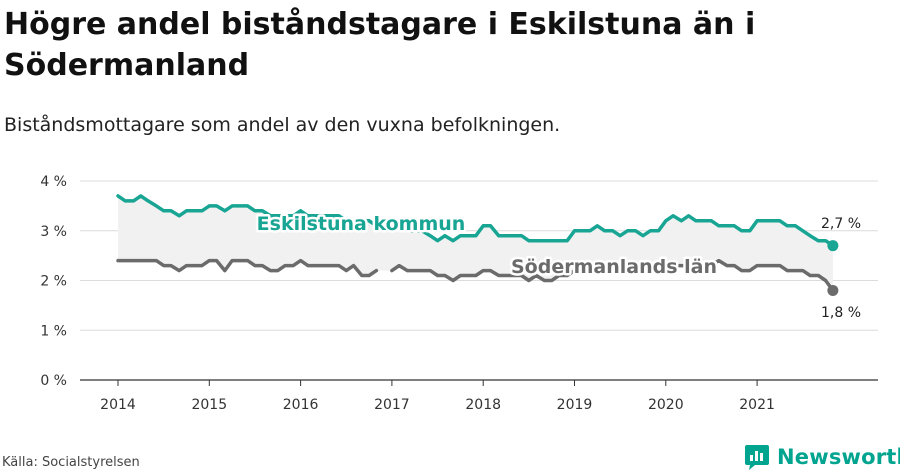  I want to click on x-tick-label: 2021, so click(757, 405).